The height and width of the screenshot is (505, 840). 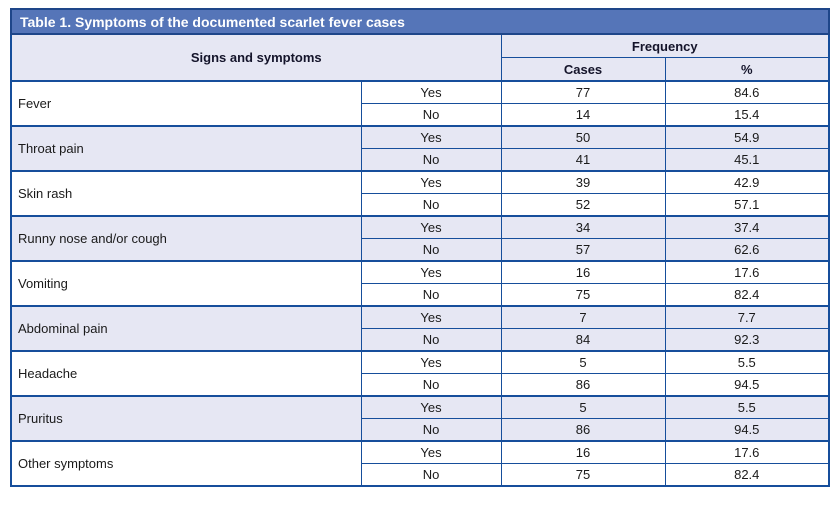 What do you see at coordinates (747, 69) in the screenshot?
I see `percent-header: %` at bounding box center [747, 69].